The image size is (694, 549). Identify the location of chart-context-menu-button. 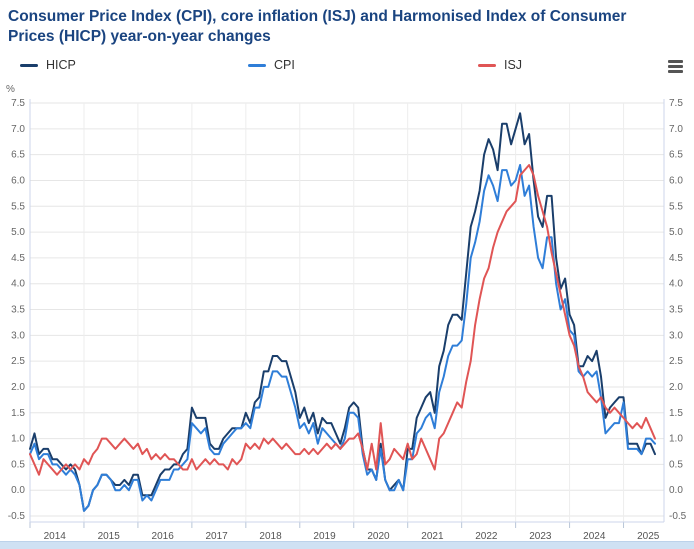
(675, 67).